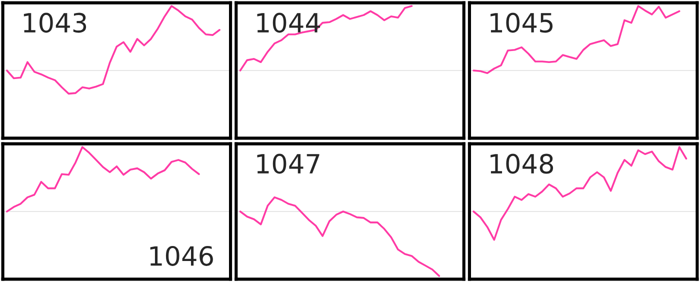 The height and width of the screenshot is (282, 700). Describe the element at coordinates (288, 22) in the screenshot. I see `chart-title: 1044` at that location.